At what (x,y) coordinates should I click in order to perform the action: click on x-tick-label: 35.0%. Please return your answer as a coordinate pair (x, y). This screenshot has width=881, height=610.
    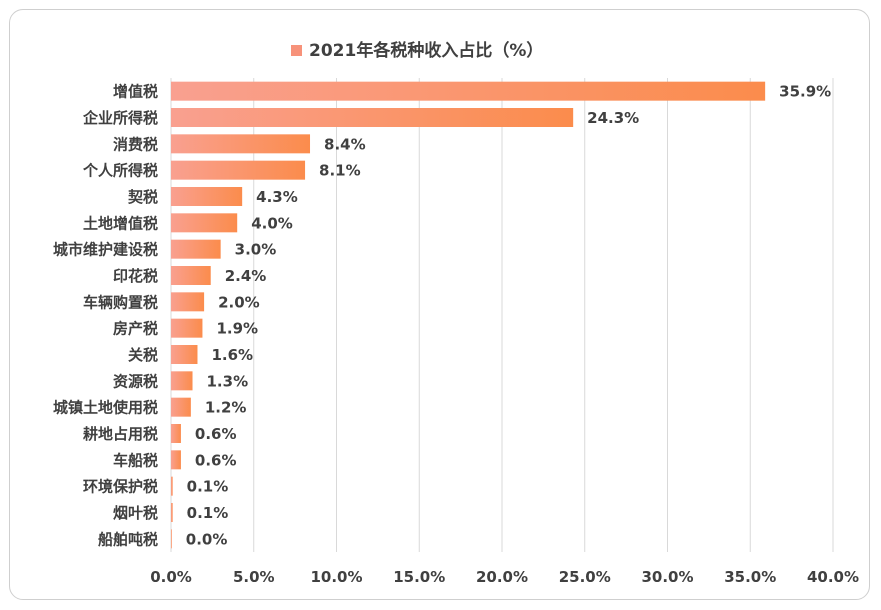
    Looking at the image, I should click on (750, 577).